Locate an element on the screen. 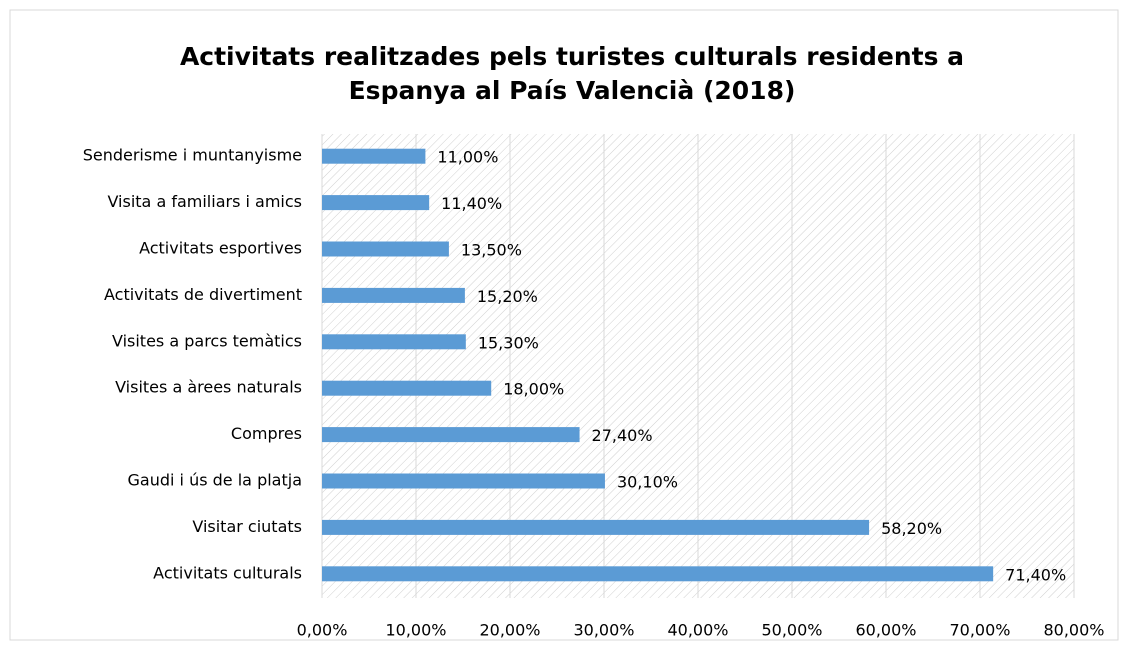  y-tick-label: Activitats culturals is located at coordinates (227, 572).